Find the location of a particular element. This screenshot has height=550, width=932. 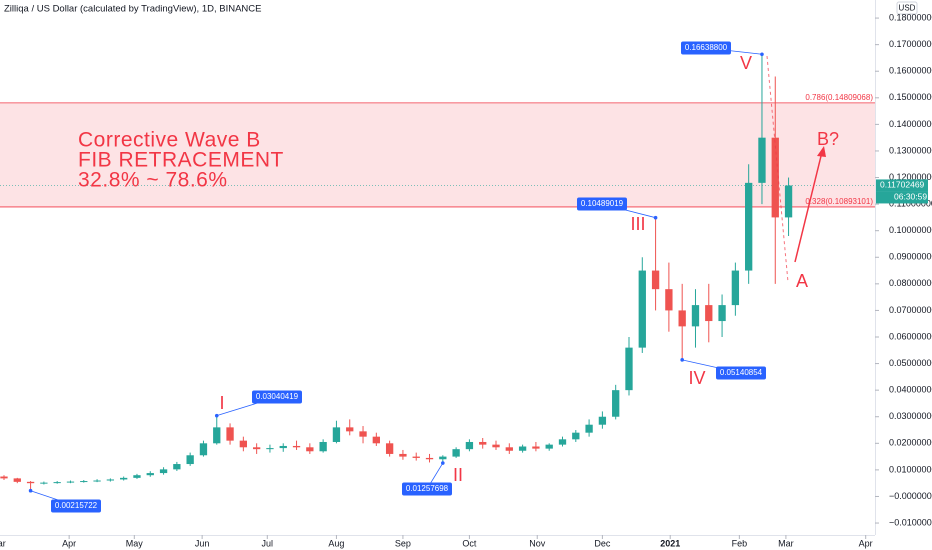

arrow-head is located at coordinates (821, 151).